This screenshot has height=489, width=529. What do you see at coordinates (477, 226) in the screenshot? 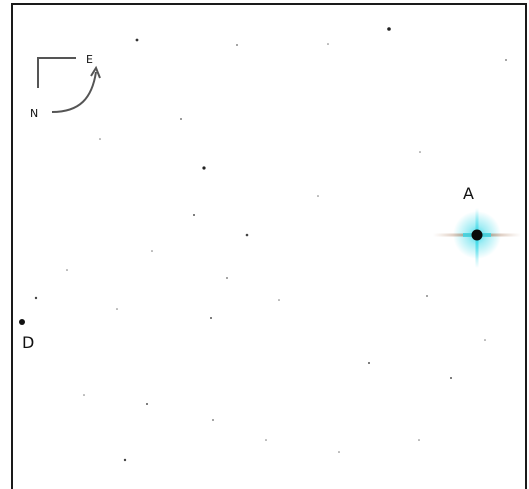
I see `star-a: A` at bounding box center [477, 226].